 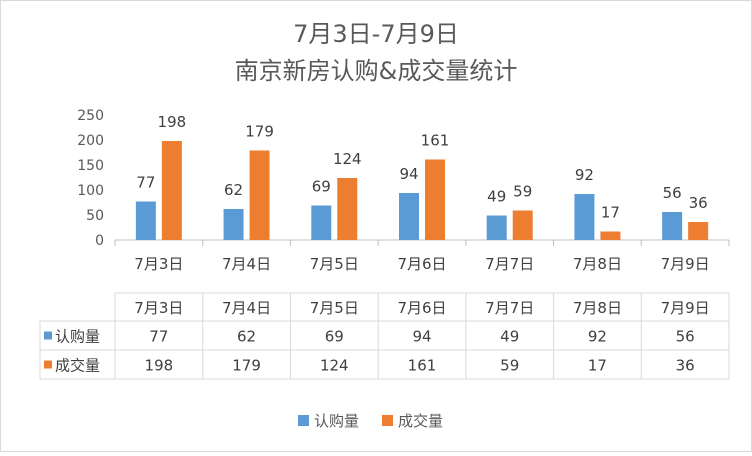 What do you see at coordinates (90, 116) in the screenshot?
I see `y-tick-label-5: 250` at bounding box center [90, 116].